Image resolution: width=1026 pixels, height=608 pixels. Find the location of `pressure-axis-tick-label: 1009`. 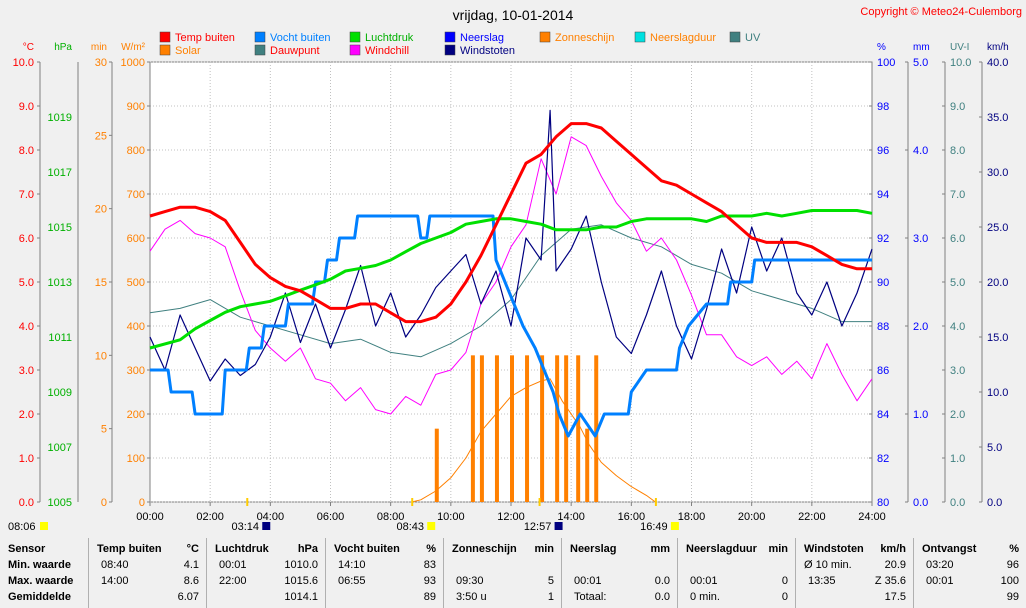

pressure-axis-tick-label: 1009 is located at coordinates (60, 393).